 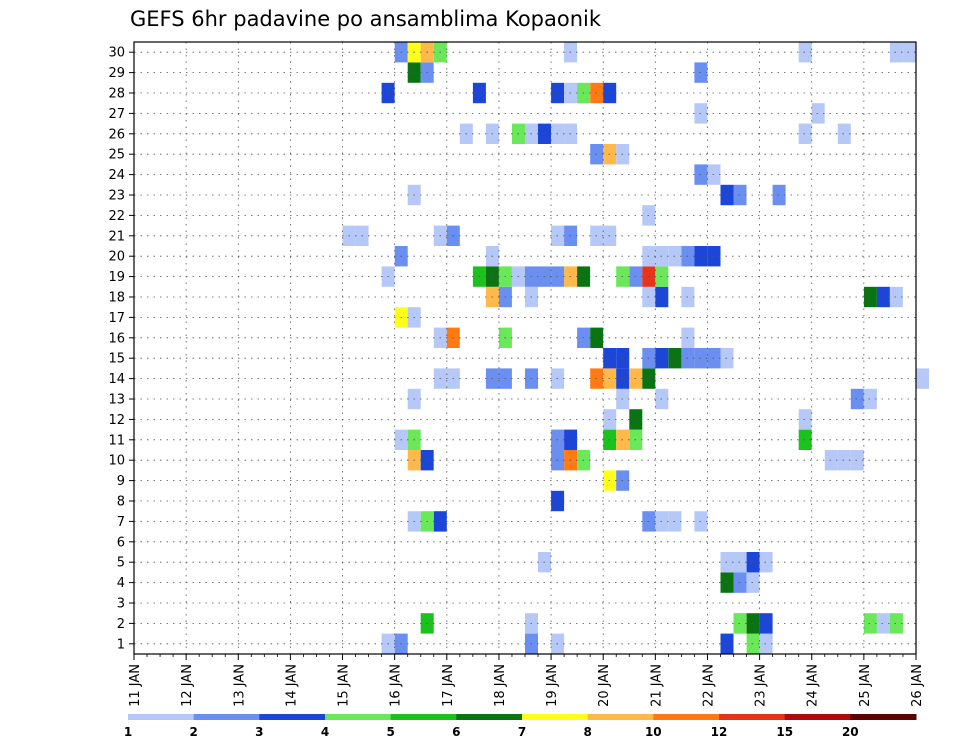 I want to click on y-tick-label: 4, so click(x=121, y=583).